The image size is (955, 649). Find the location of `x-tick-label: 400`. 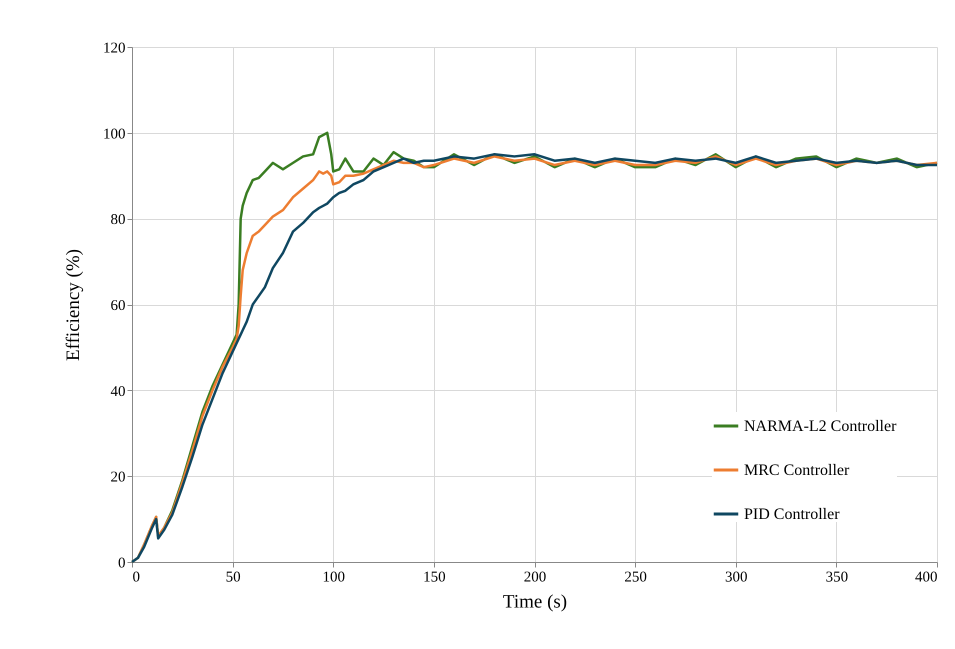

x-tick-label: 400 is located at coordinates (926, 578).